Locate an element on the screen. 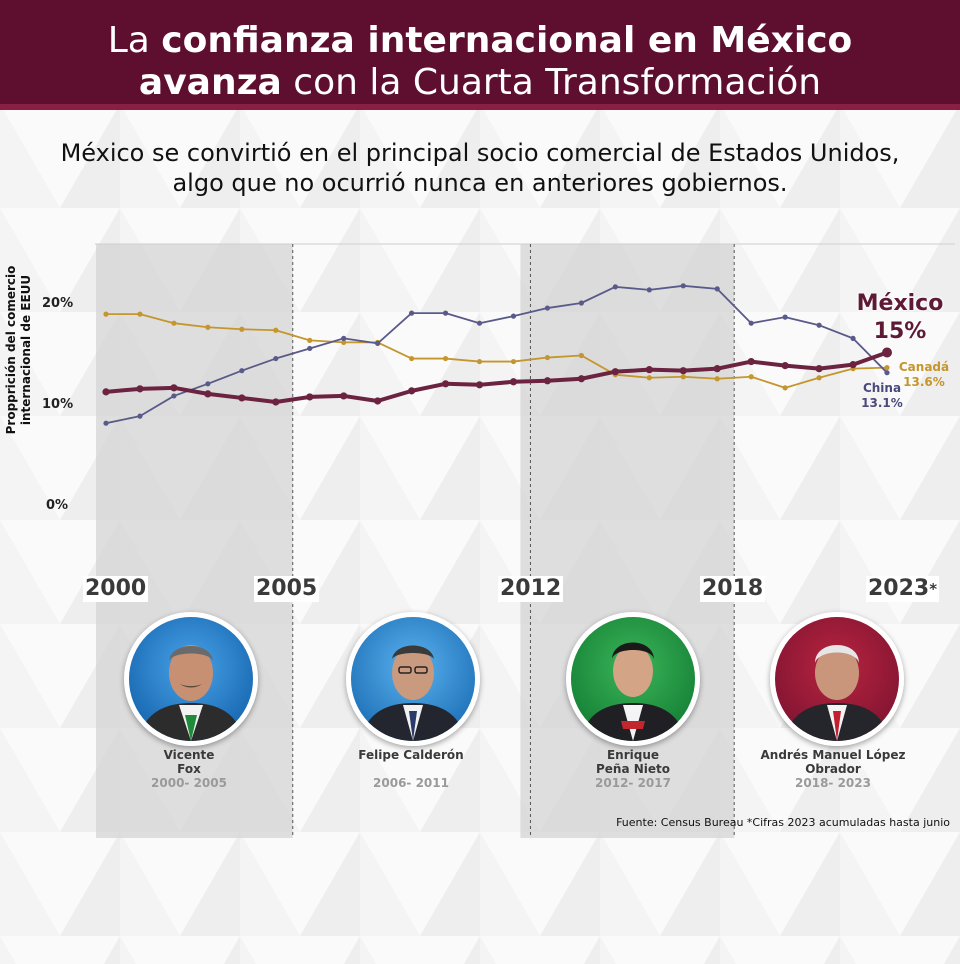  president-name-line: Felipe Calderón is located at coordinates (411, 755).